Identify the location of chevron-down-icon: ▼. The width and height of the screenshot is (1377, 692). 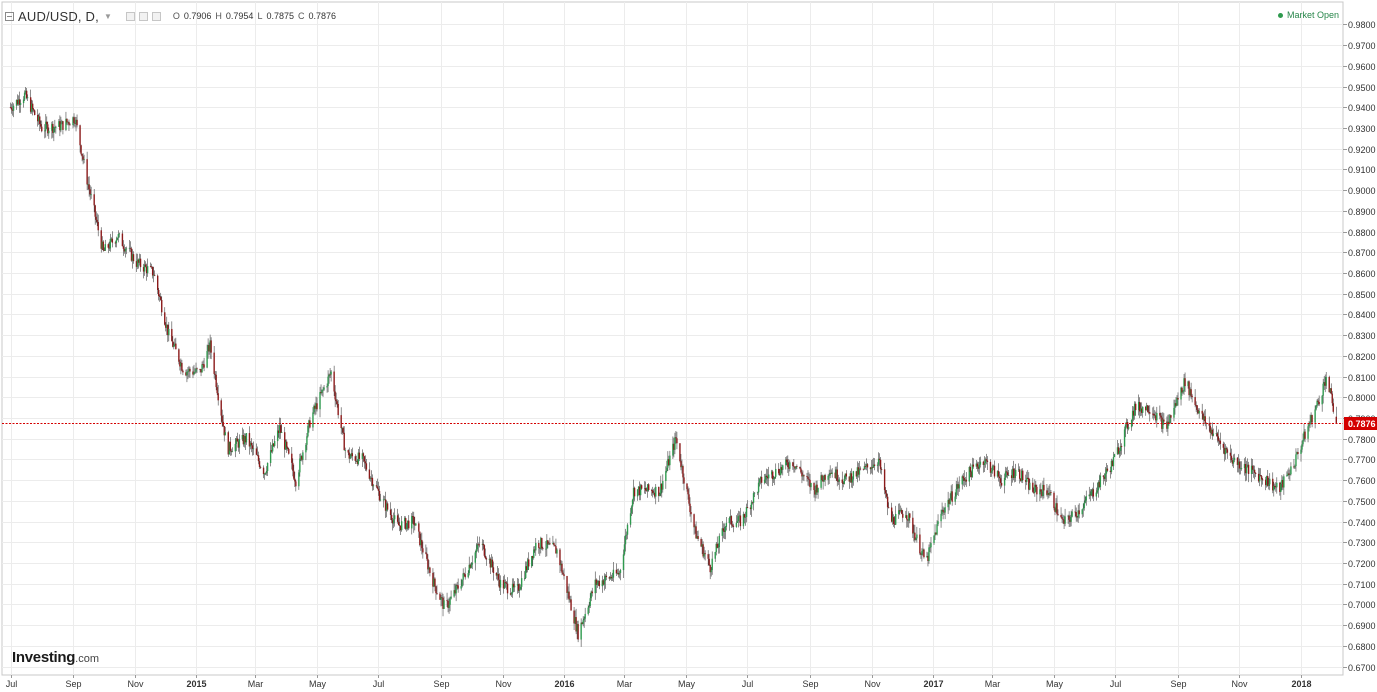
(107, 16).